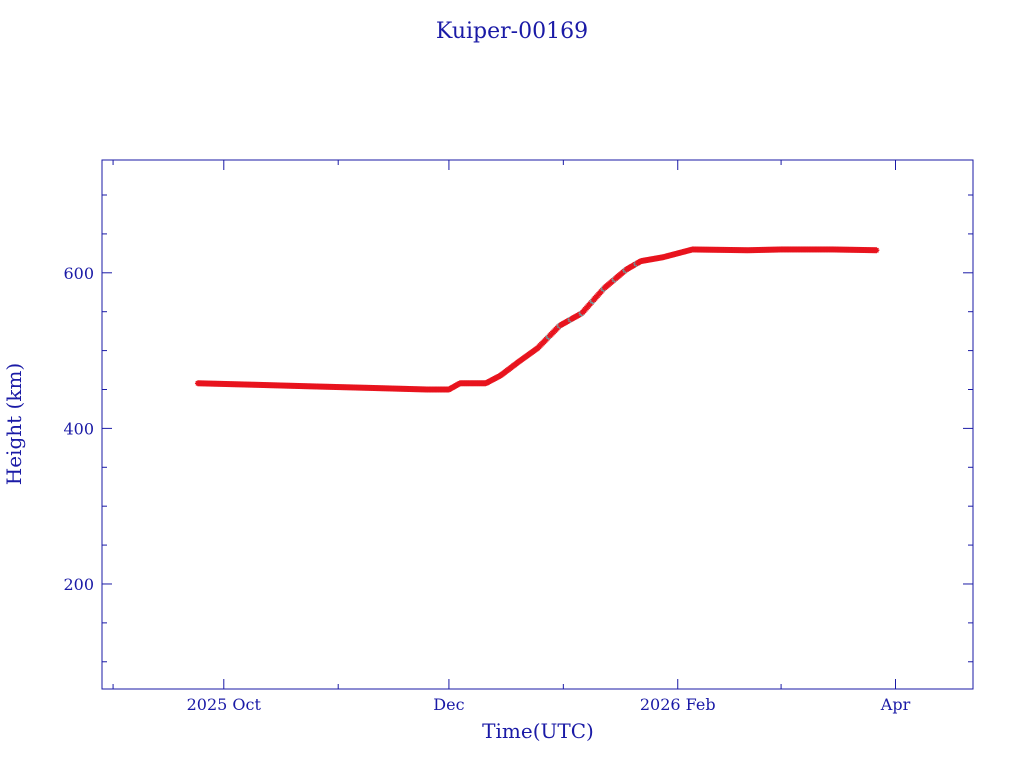 This screenshot has width=1024, height=768. What do you see at coordinates (224, 704) in the screenshot?
I see `x-tick-label: 2025 Oct` at bounding box center [224, 704].